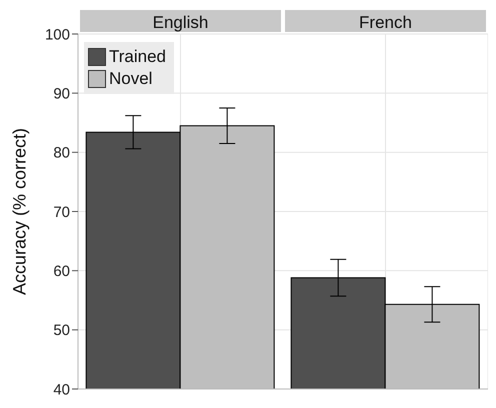 This screenshot has height=408, width=496. I want to click on y-tick-label: 70, so click(61, 212).